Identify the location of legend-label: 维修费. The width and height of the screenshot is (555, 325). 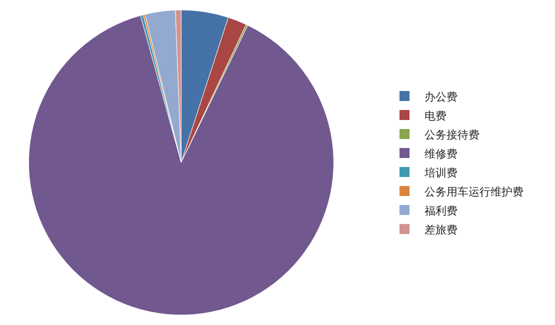
(441, 153).